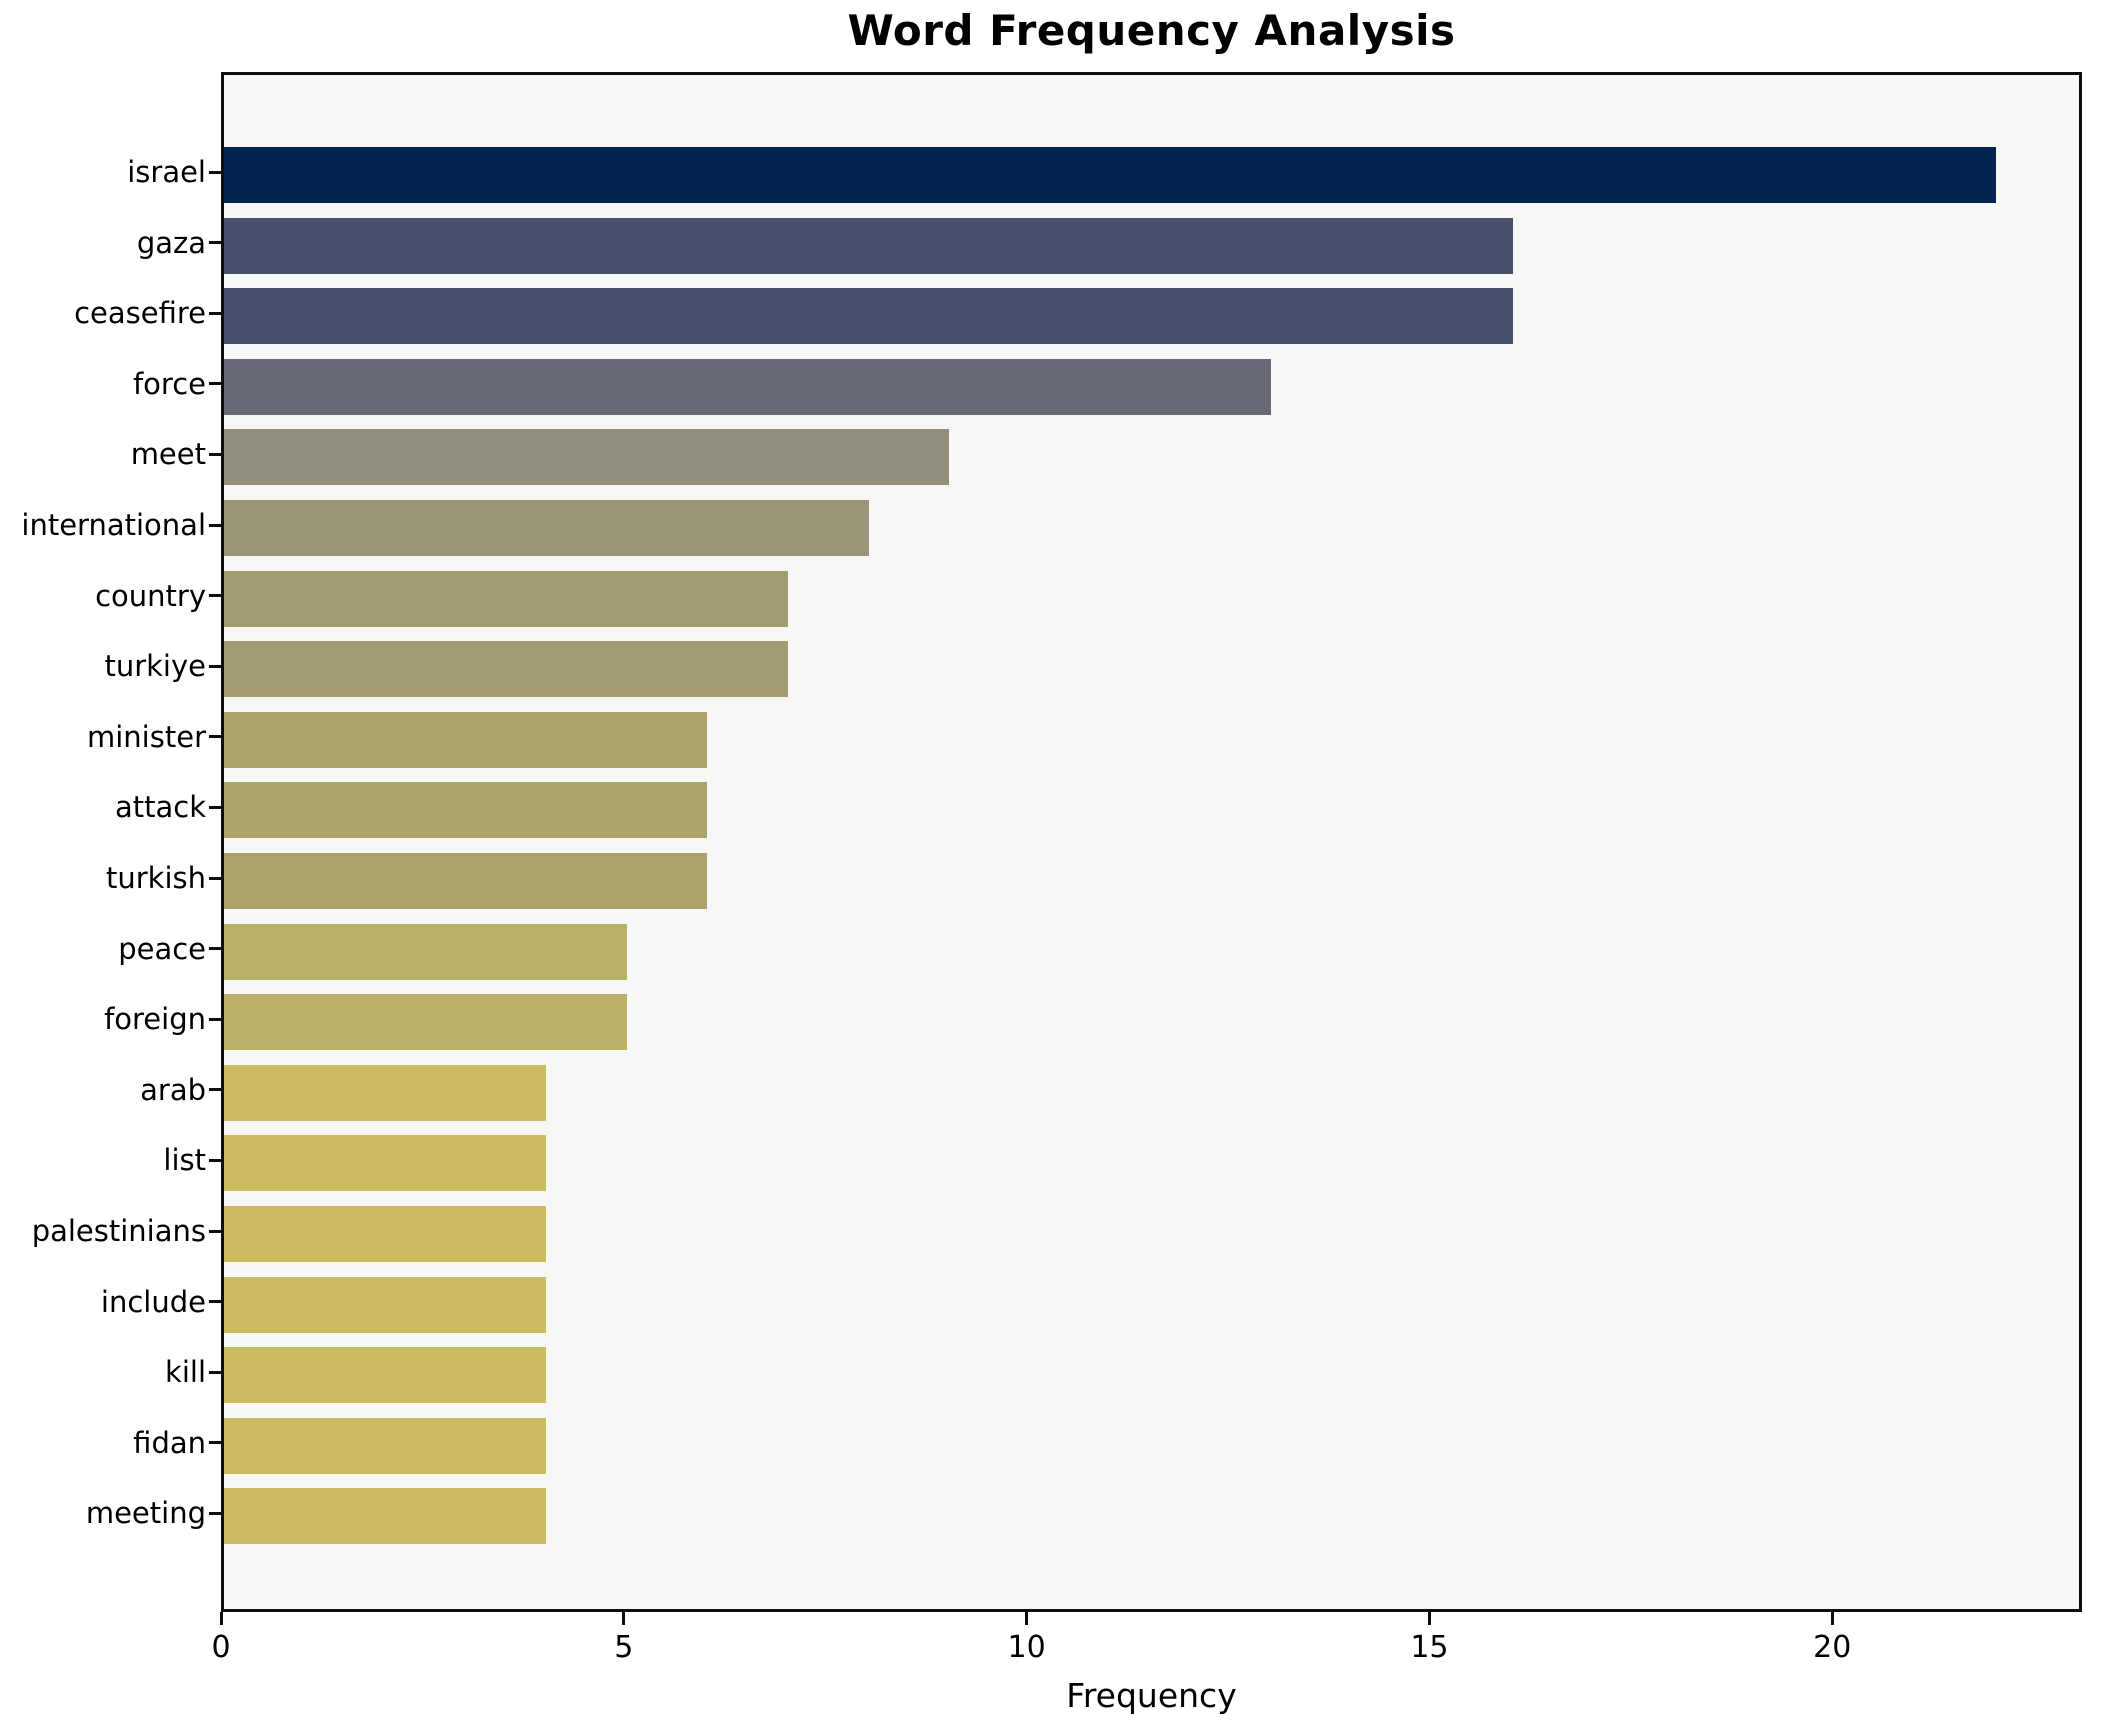 Image resolution: width=2101 pixels, height=1722 pixels. What do you see at coordinates (160, 807) in the screenshot?
I see `y-tick-label-attack: attack` at bounding box center [160, 807].